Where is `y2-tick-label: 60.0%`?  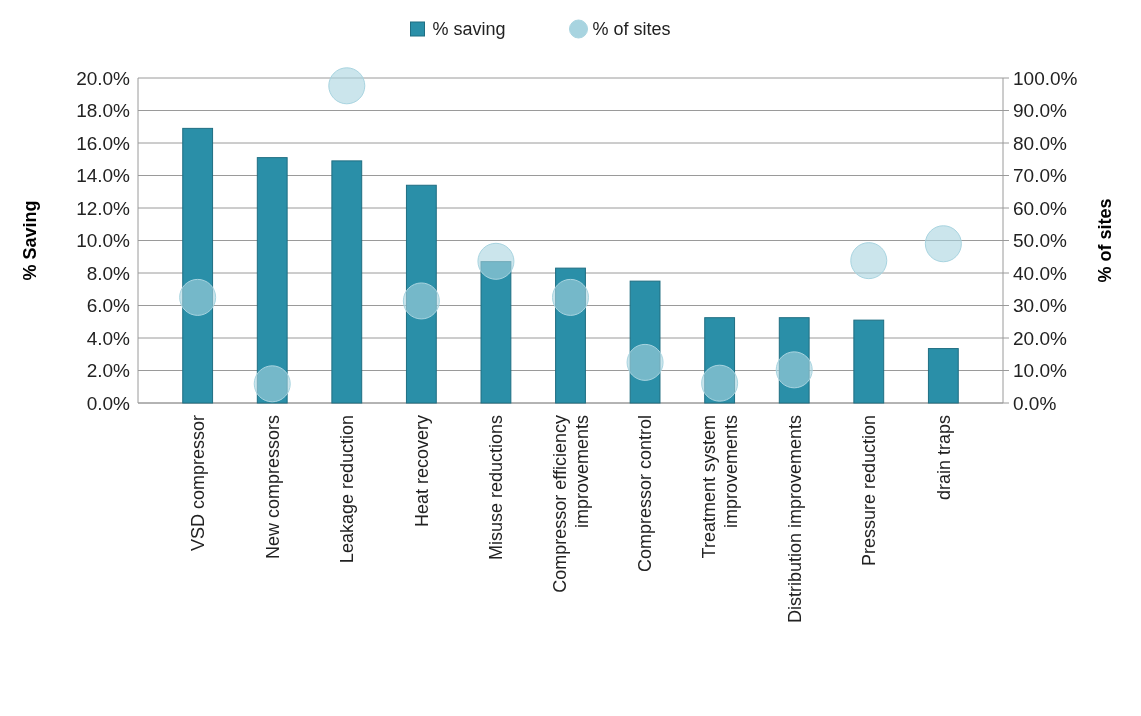
y2-tick-label: 60.0% is located at coordinates (1040, 208).